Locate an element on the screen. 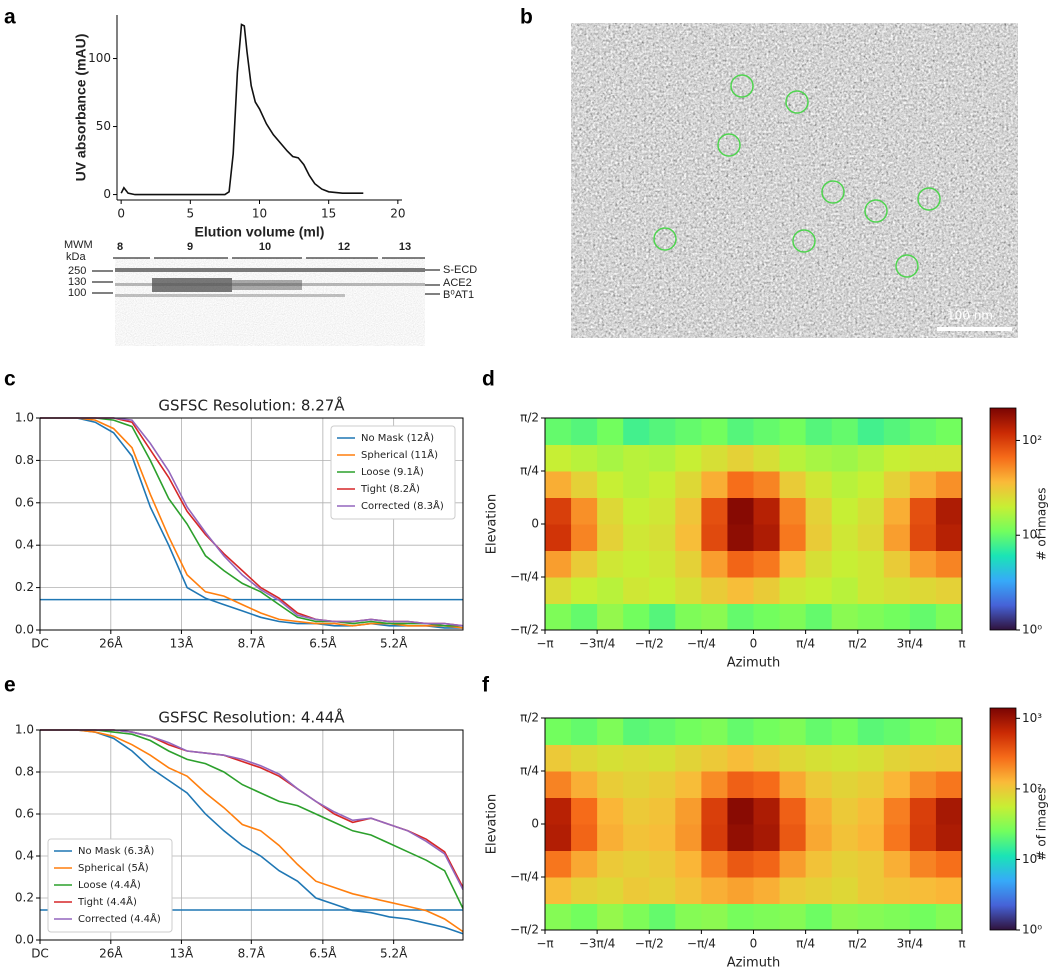 This screenshot has width=1051, height=976. y-tick-label: 0.2 is located at coordinates (24, 898).